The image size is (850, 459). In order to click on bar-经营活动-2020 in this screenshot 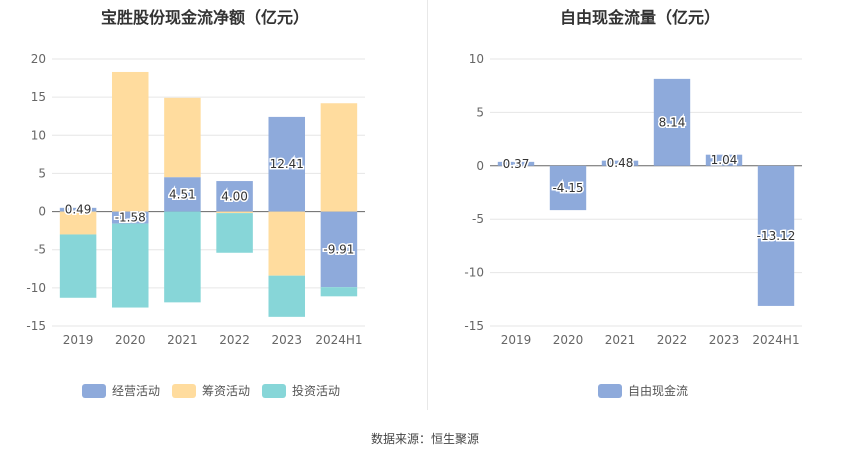, I will do `click(130, 217)`.